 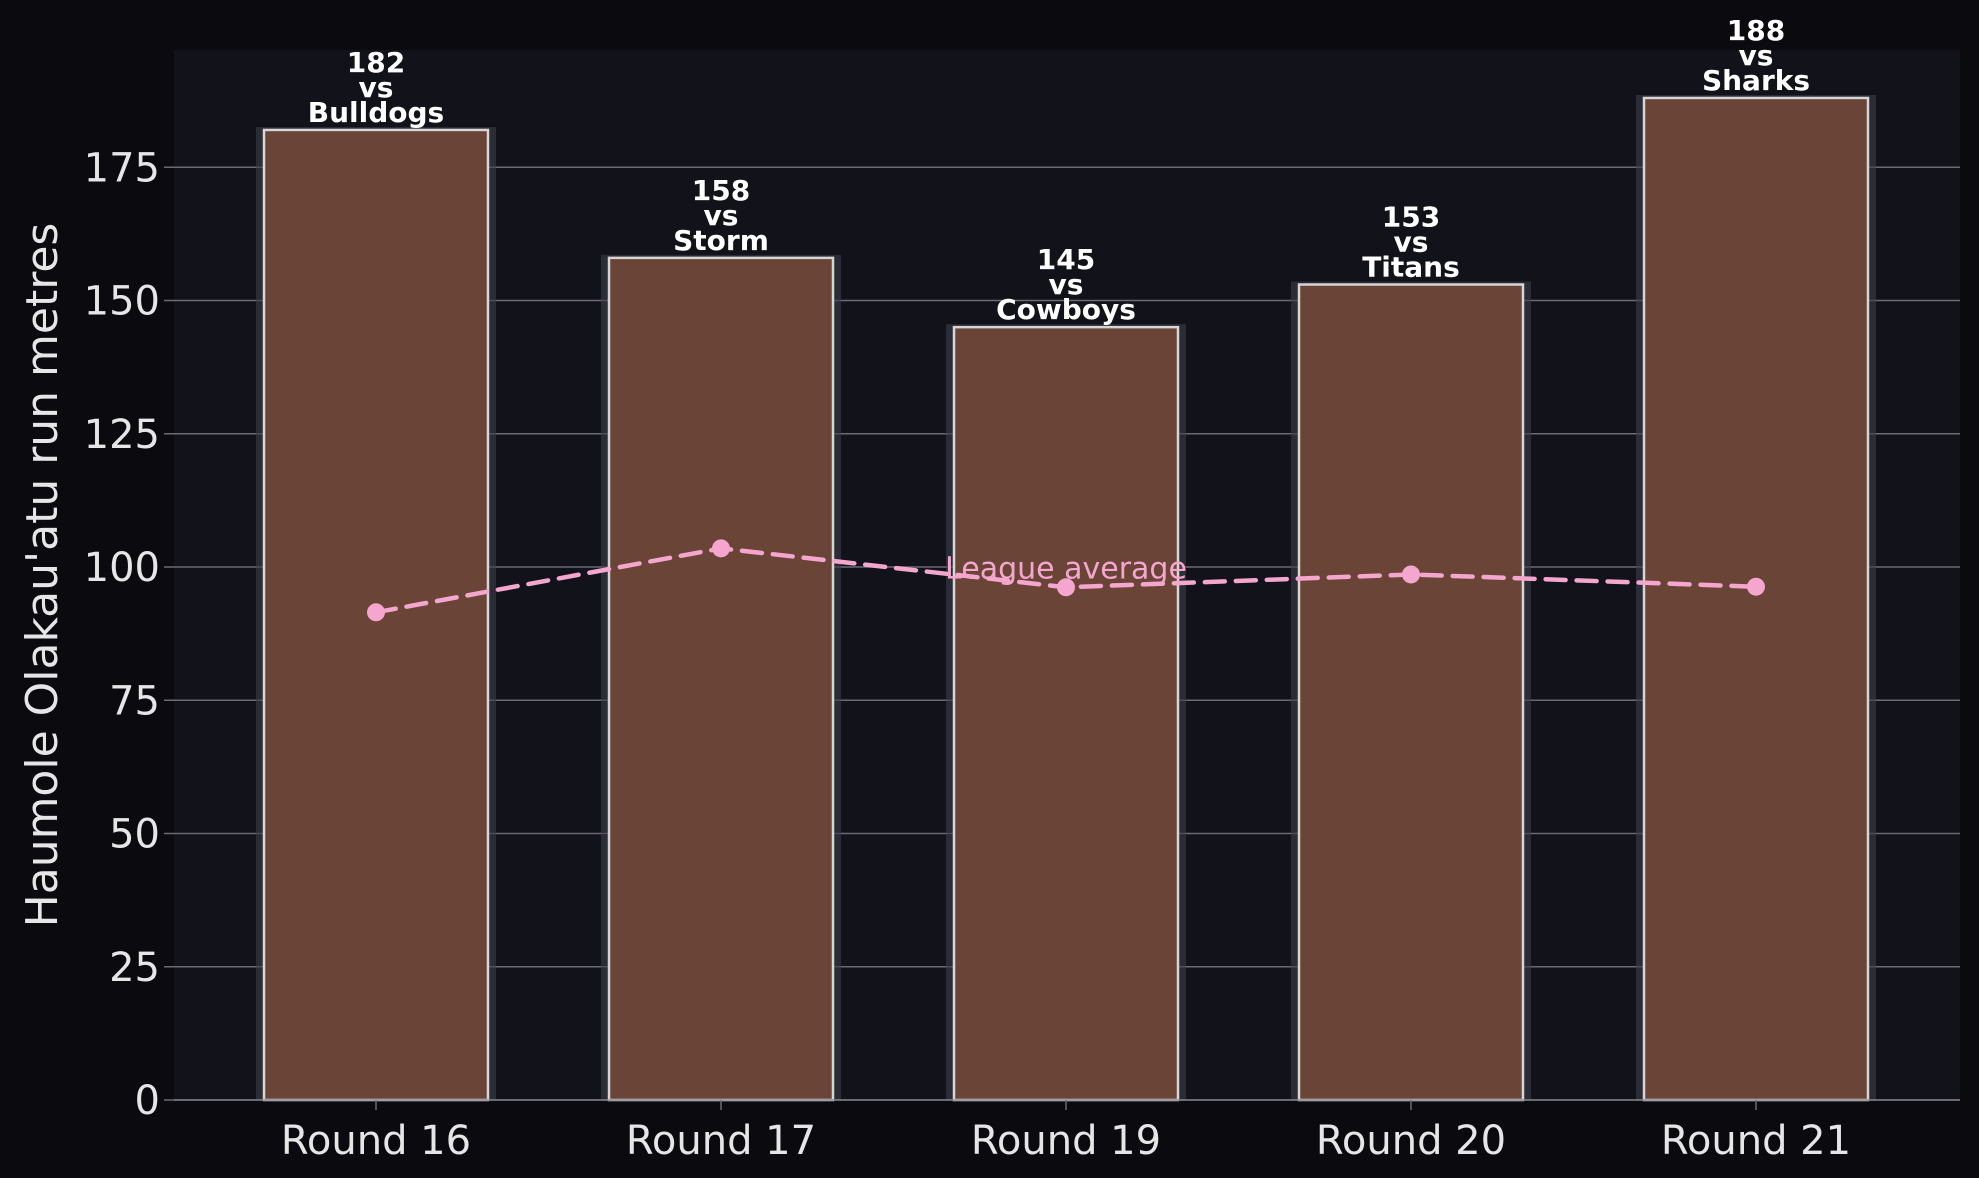 What do you see at coordinates (1066, 259) in the screenshot?
I see `bar-value-label: 145` at bounding box center [1066, 259].